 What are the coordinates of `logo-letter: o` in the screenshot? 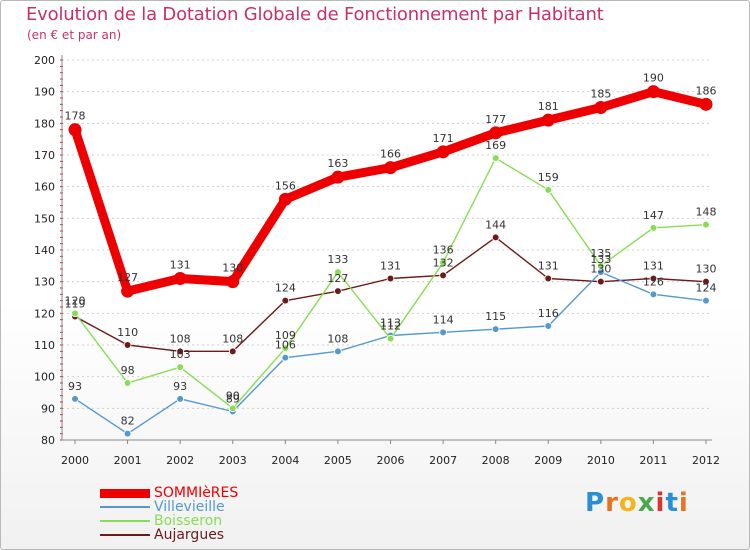 It's located at (628, 503).